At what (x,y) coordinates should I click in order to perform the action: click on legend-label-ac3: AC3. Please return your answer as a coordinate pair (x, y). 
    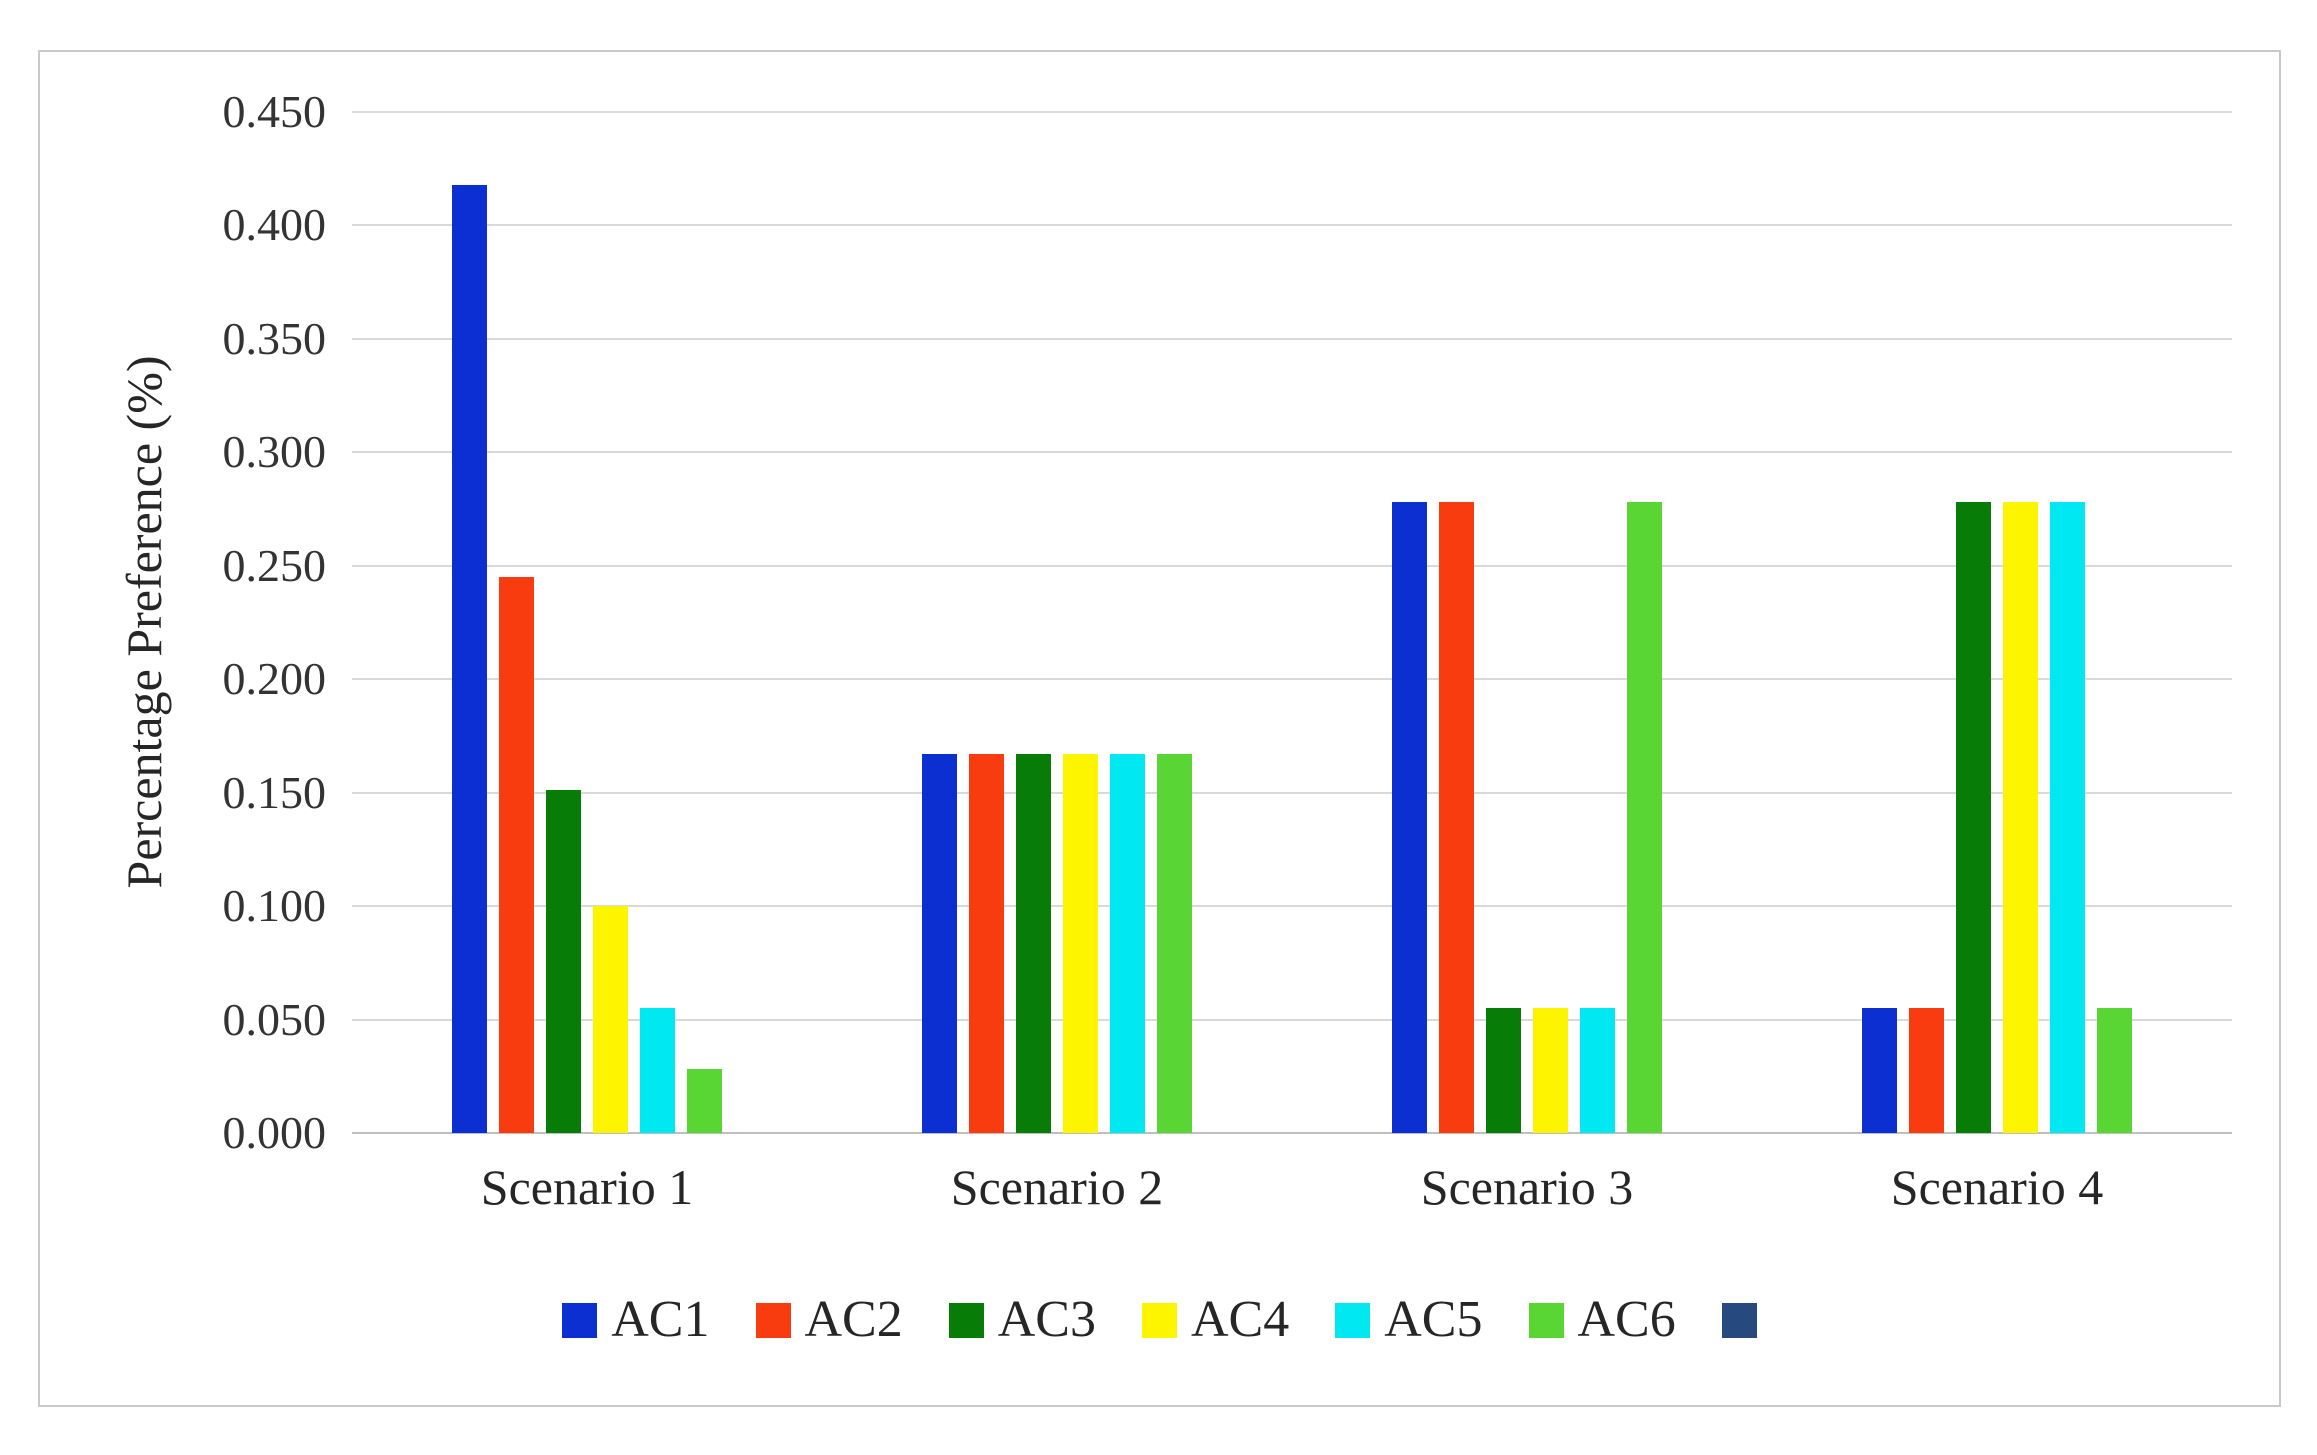
    Looking at the image, I should click on (1046, 1319).